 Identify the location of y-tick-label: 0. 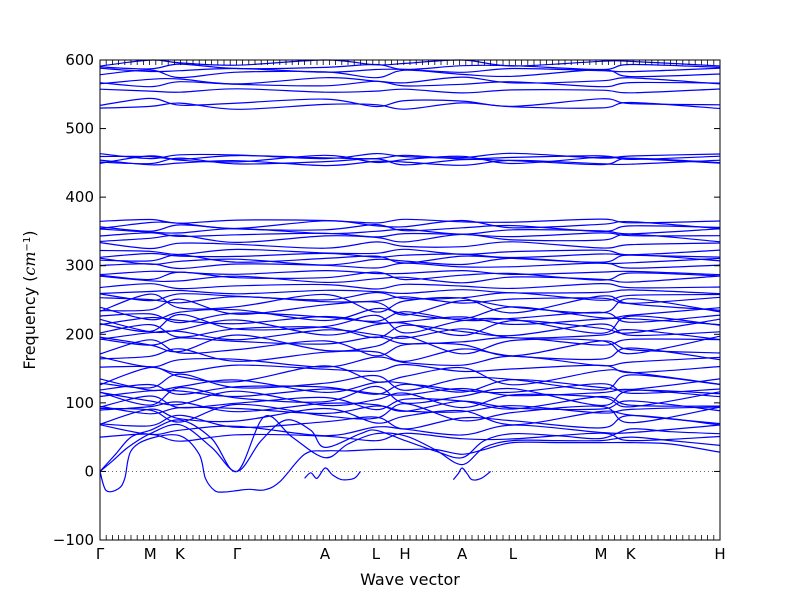
(89, 471).